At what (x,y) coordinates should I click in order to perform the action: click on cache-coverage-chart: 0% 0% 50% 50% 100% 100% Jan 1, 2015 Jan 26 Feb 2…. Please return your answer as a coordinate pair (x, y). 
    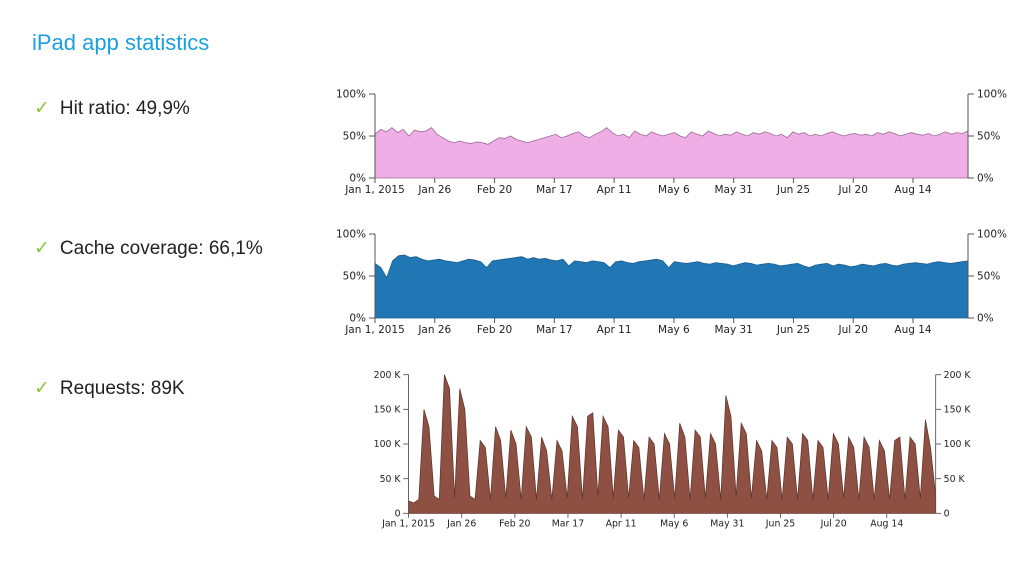
    Looking at the image, I should click on (671, 283).